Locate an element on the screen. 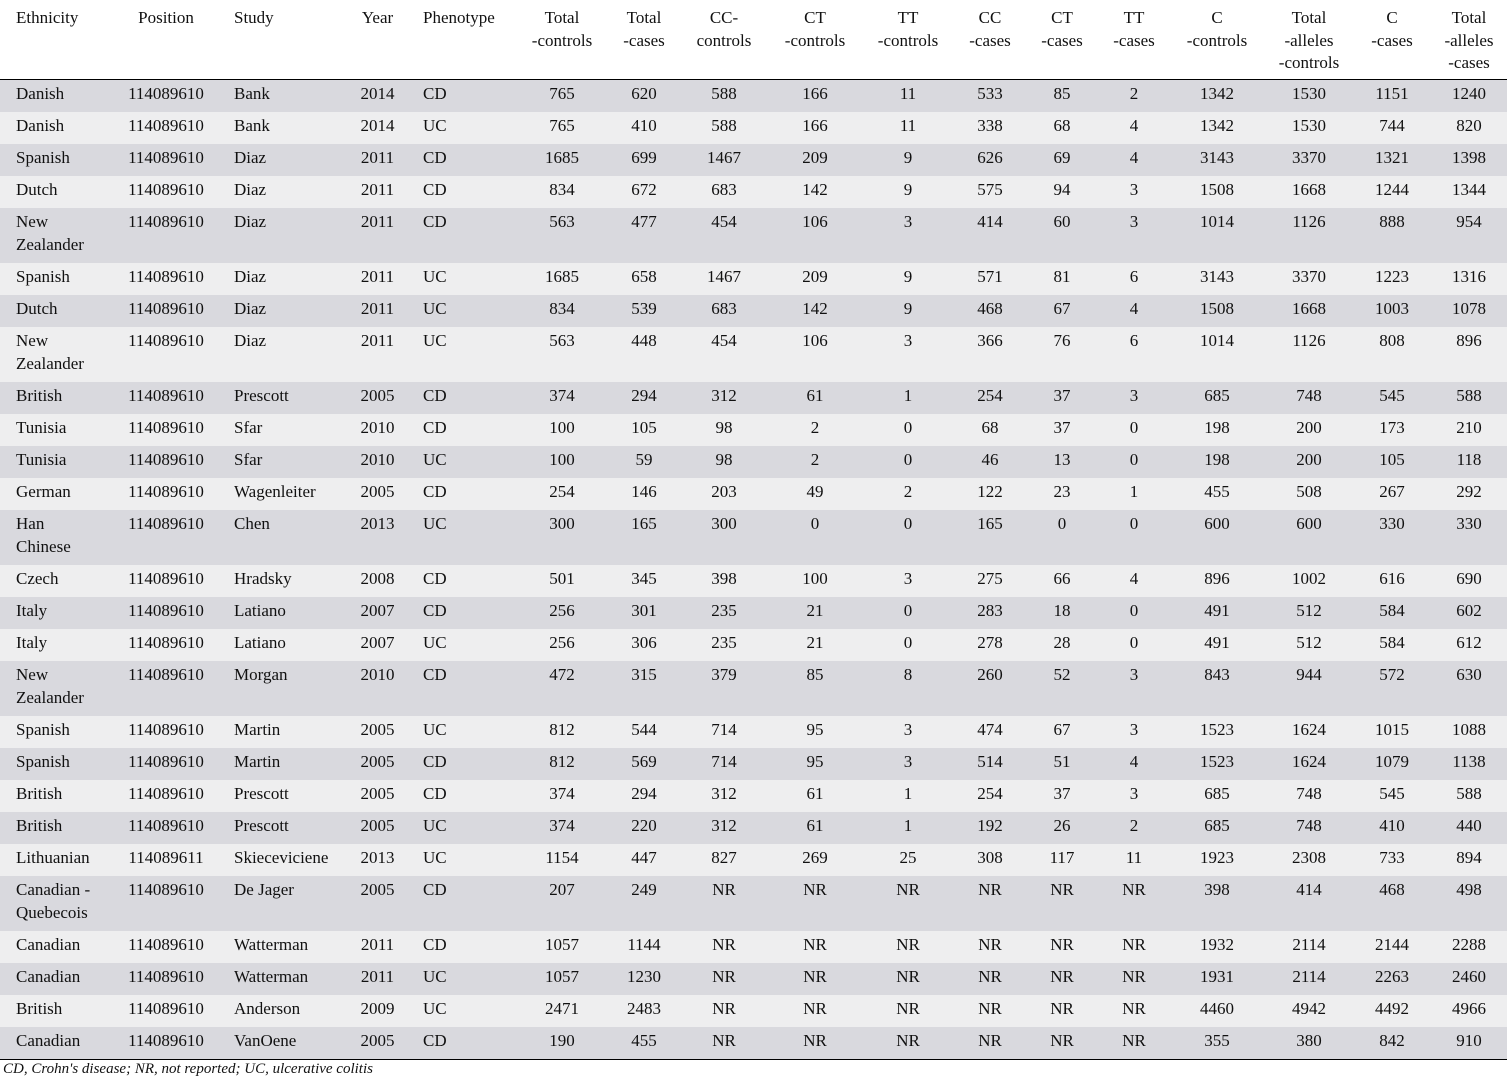 Image resolution: width=1507 pixels, height=1078 pixels. table-cell: 1316 is located at coordinates (1469, 279).